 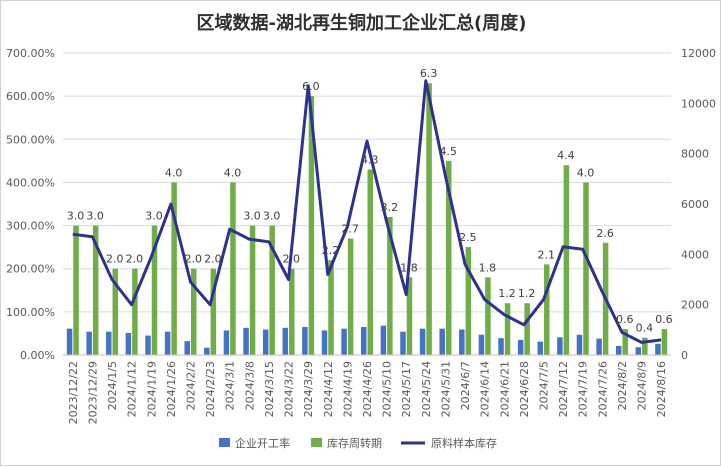 What do you see at coordinates (695, 305) in the screenshot?
I see `y-right-tick-label: 2000` at bounding box center [695, 305].